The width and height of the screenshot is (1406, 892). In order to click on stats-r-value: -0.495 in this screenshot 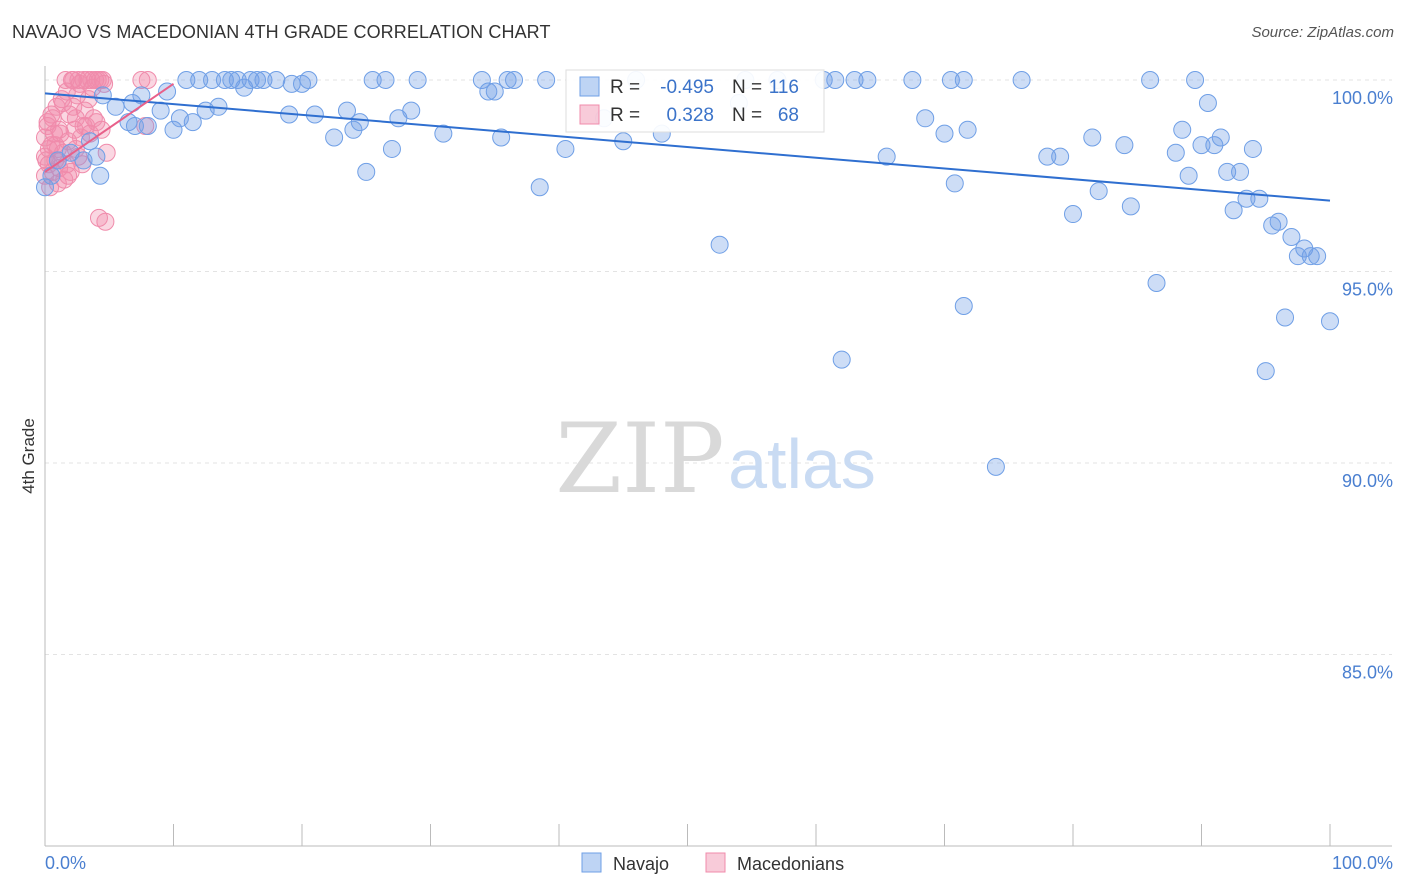, I will do `click(687, 87)`.